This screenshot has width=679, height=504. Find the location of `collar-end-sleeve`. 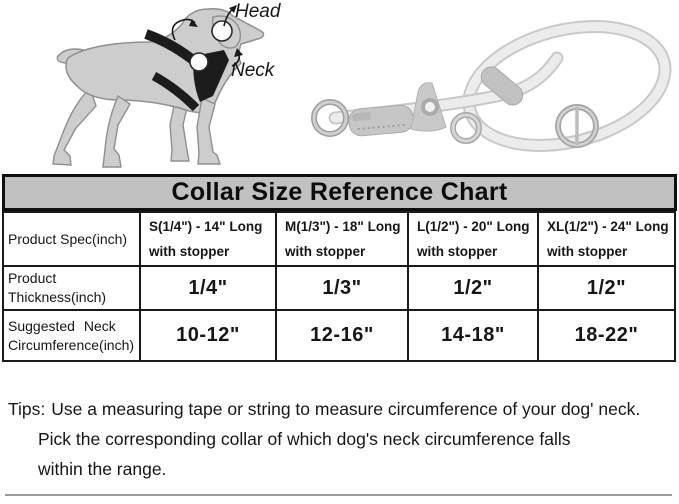

collar-end-sleeve is located at coordinates (502, 86).